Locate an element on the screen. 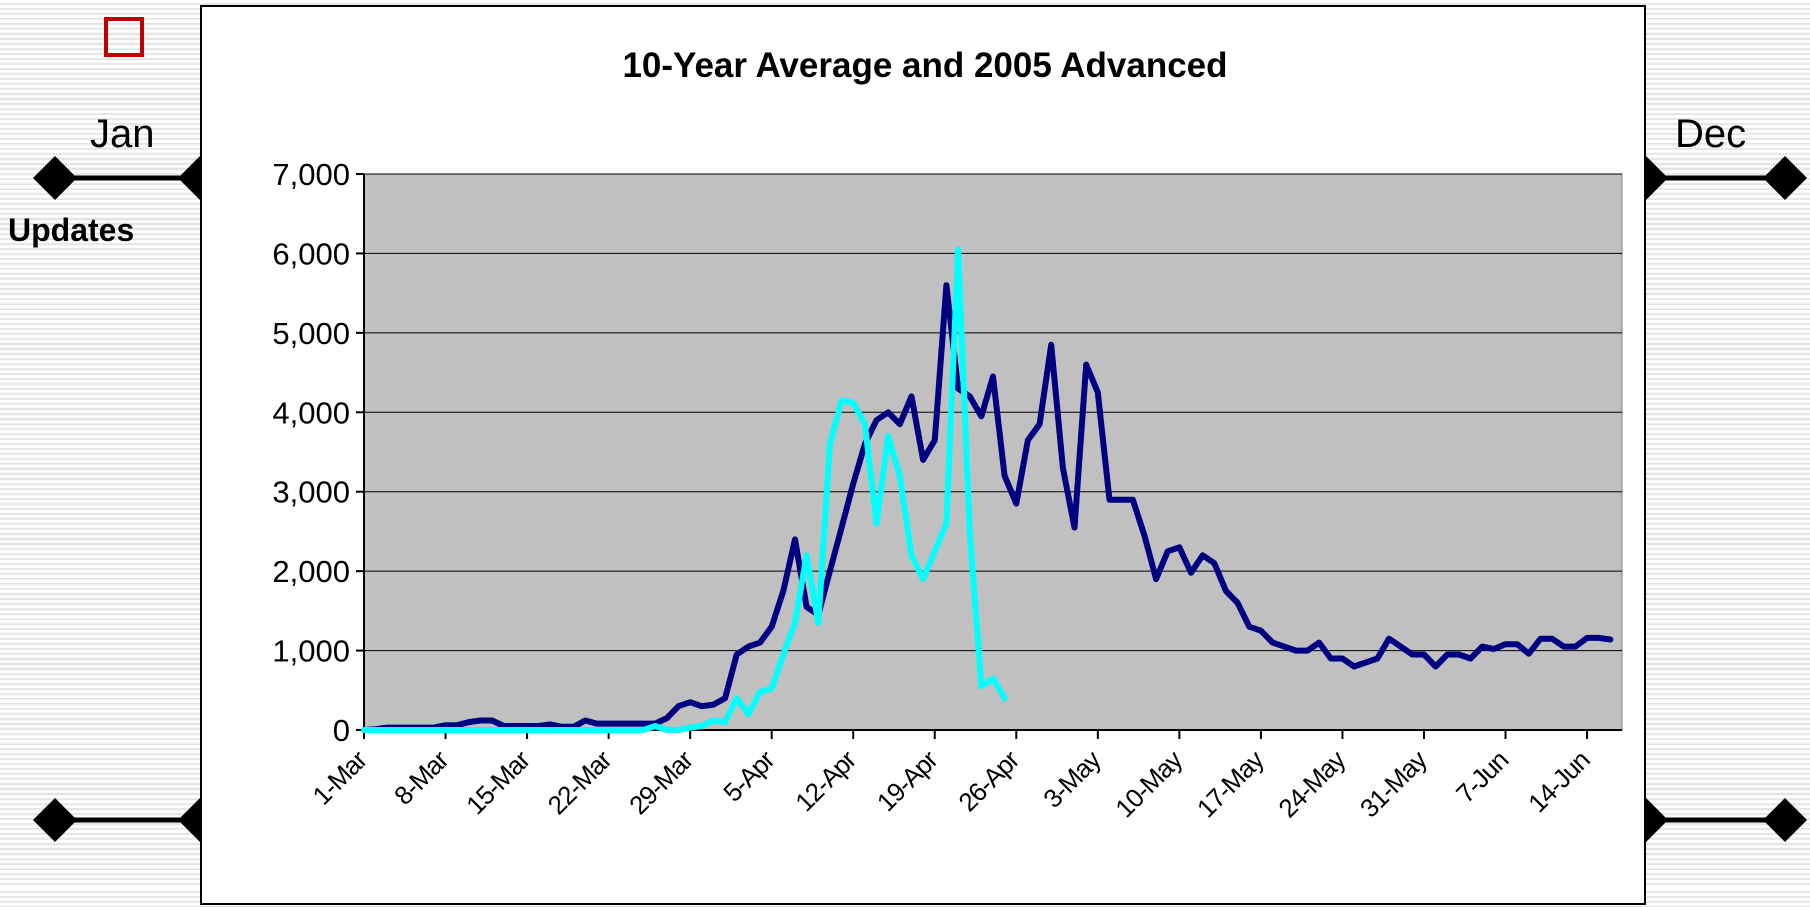 The width and height of the screenshot is (1810, 907). x-tick-label: 7-Jun is located at coordinates (1482, 777).